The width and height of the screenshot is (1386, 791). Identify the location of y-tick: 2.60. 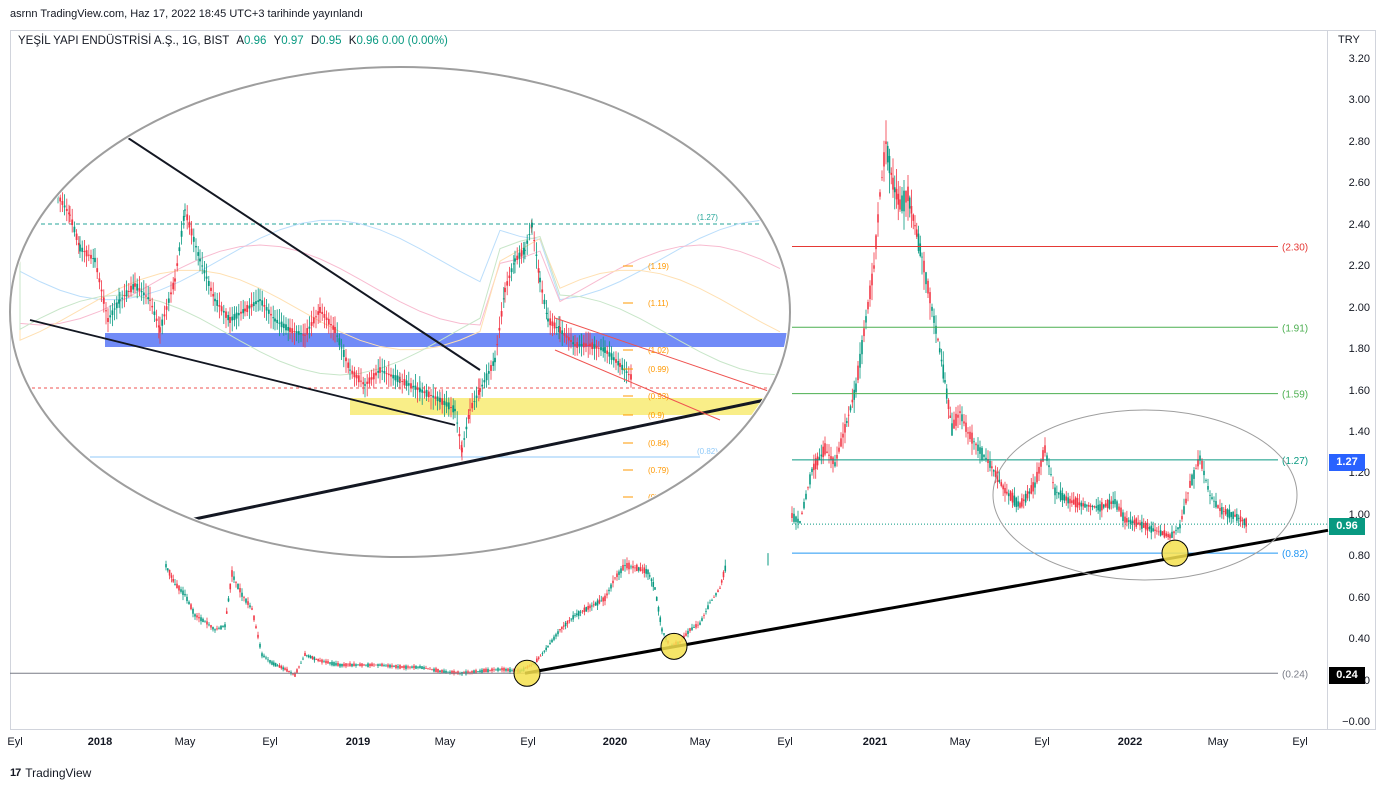
(1359, 183).